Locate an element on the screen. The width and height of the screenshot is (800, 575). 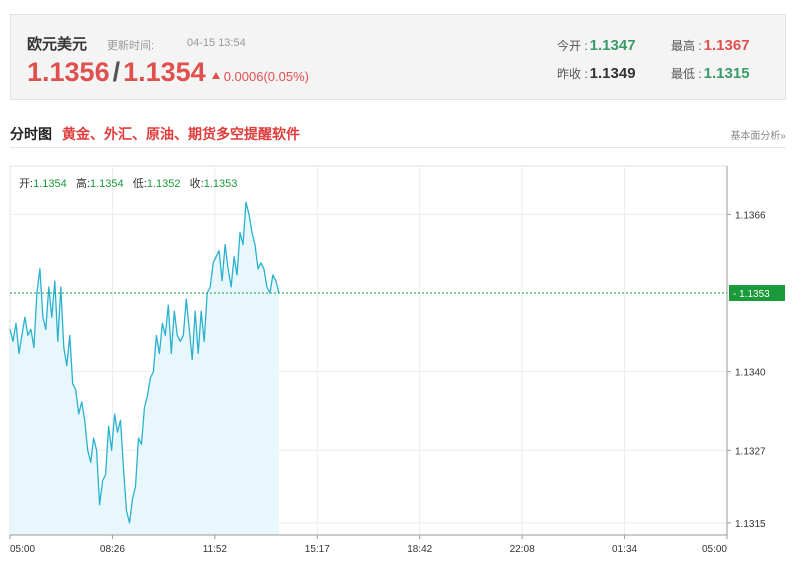
current-price-box is located at coordinates (757, 293).